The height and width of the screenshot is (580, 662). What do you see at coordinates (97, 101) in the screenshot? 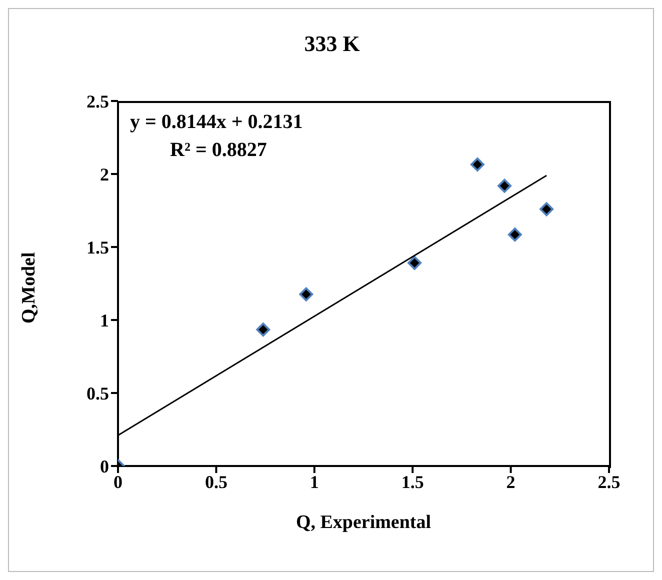
I see `y-tick-label: 2.5` at bounding box center [97, 101].